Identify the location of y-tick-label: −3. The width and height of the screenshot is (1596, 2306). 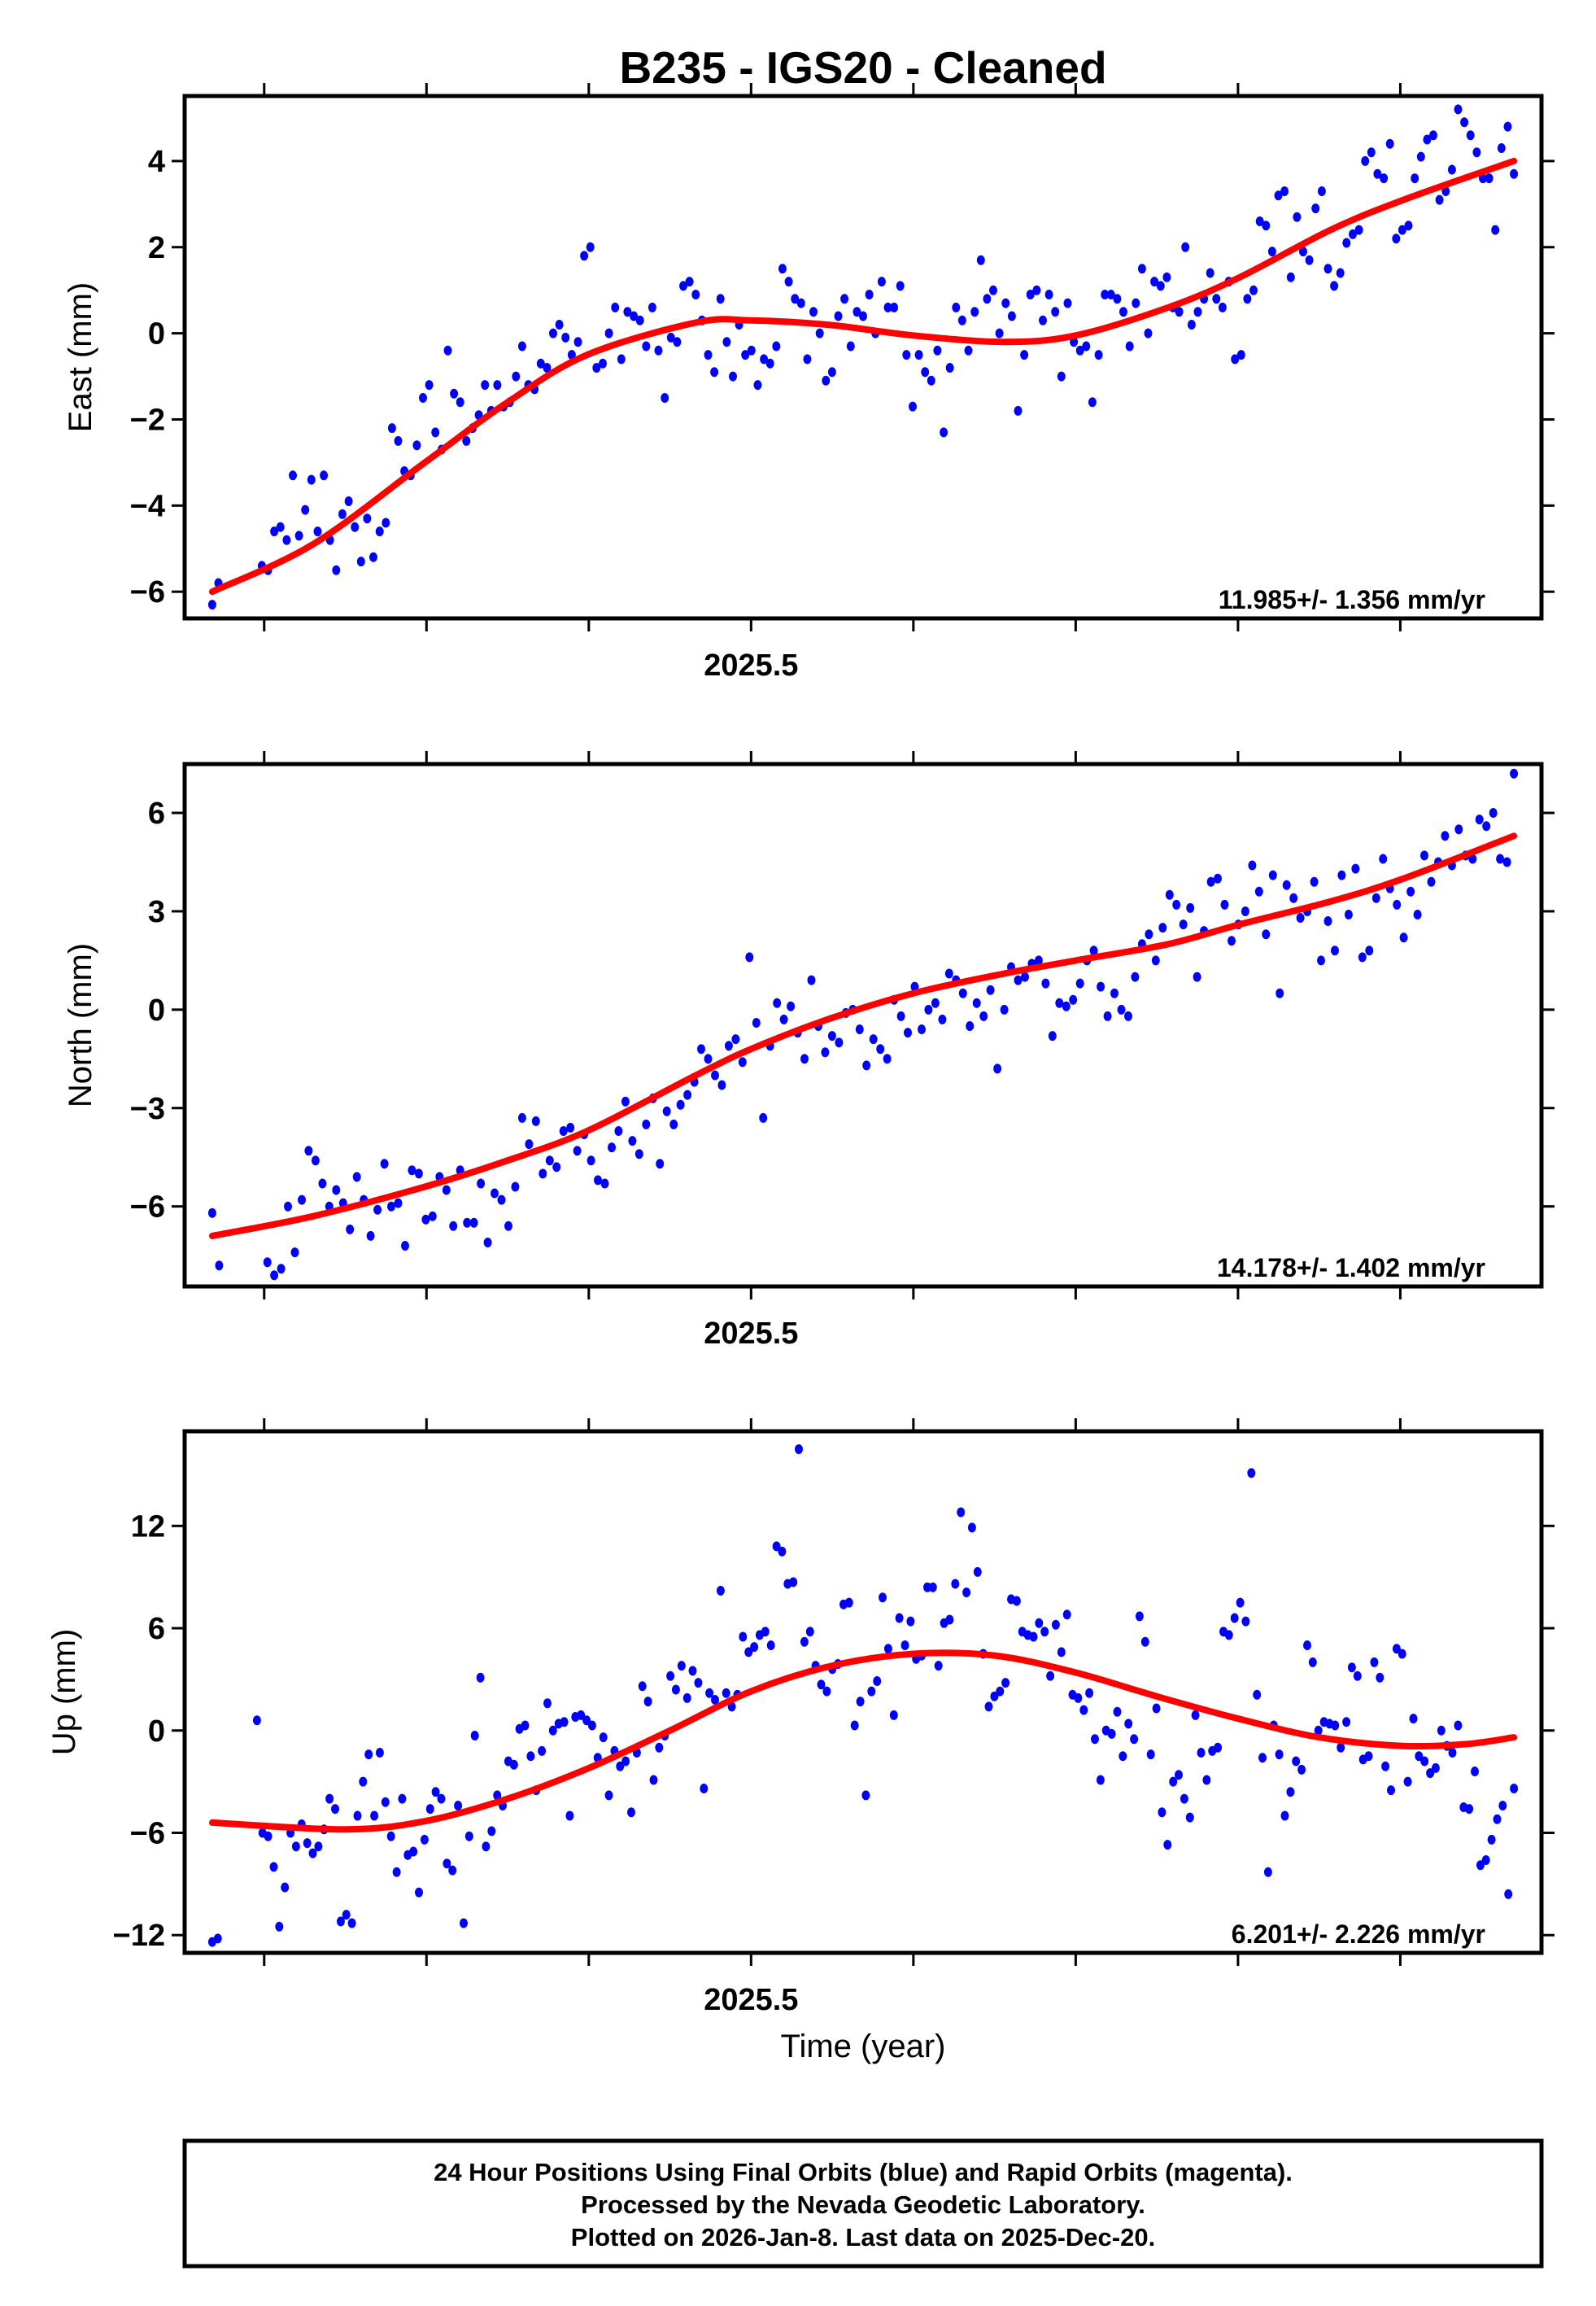
(147, 1109).